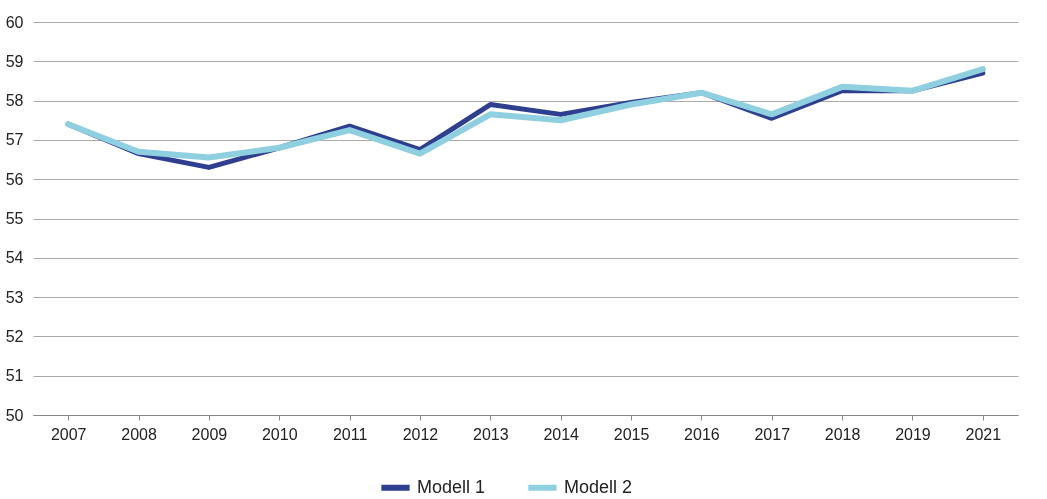 The height and width of the screenshot is (499, 1047). I want to click on y-tick-label: 60, so click(14, 22).